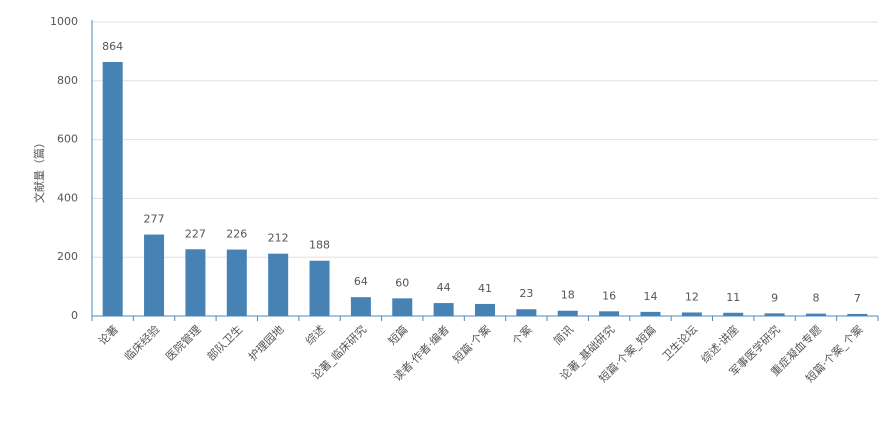 The height and width of the screenshot is (425, 895). I want to click on x-tick-label: 临床经验, so click(141, 342).